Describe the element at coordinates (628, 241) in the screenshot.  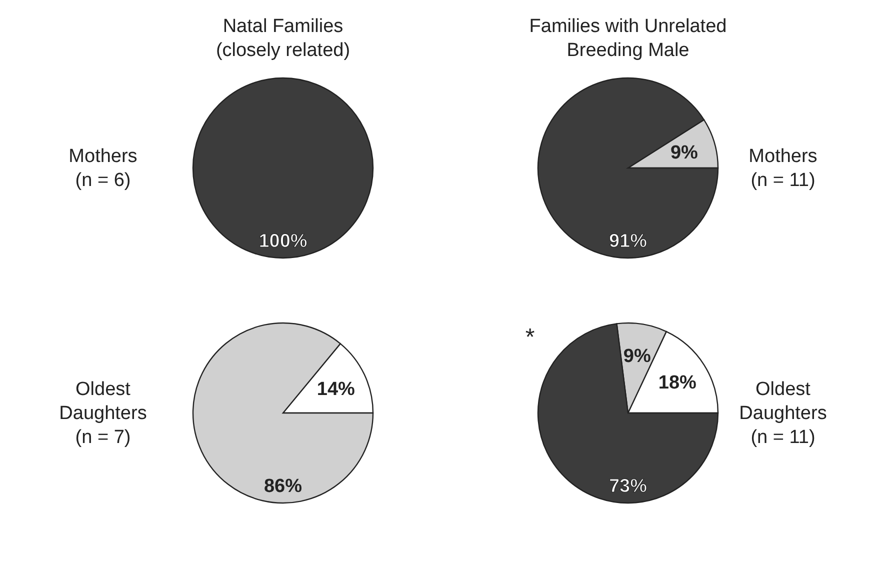
I see `data-label: 91%` at that location.